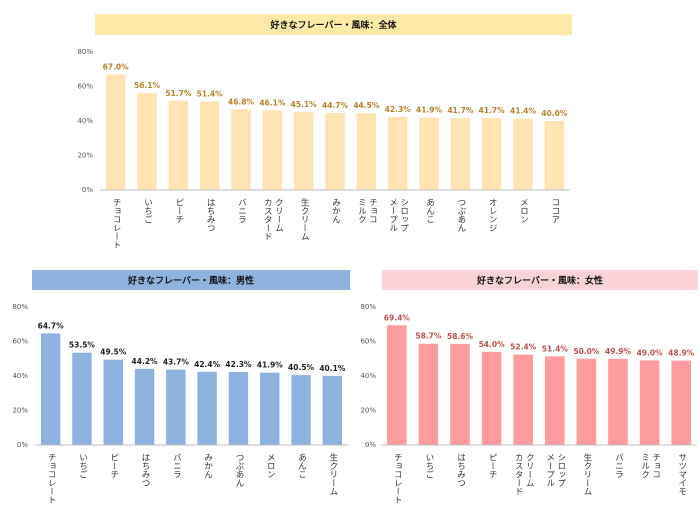 The height and width of the screenshot is (512, 700). What do you see at coordinates (238, 364) in the screenshot?
I see `value-label: 42.3%` at bounding box center [238, 364].